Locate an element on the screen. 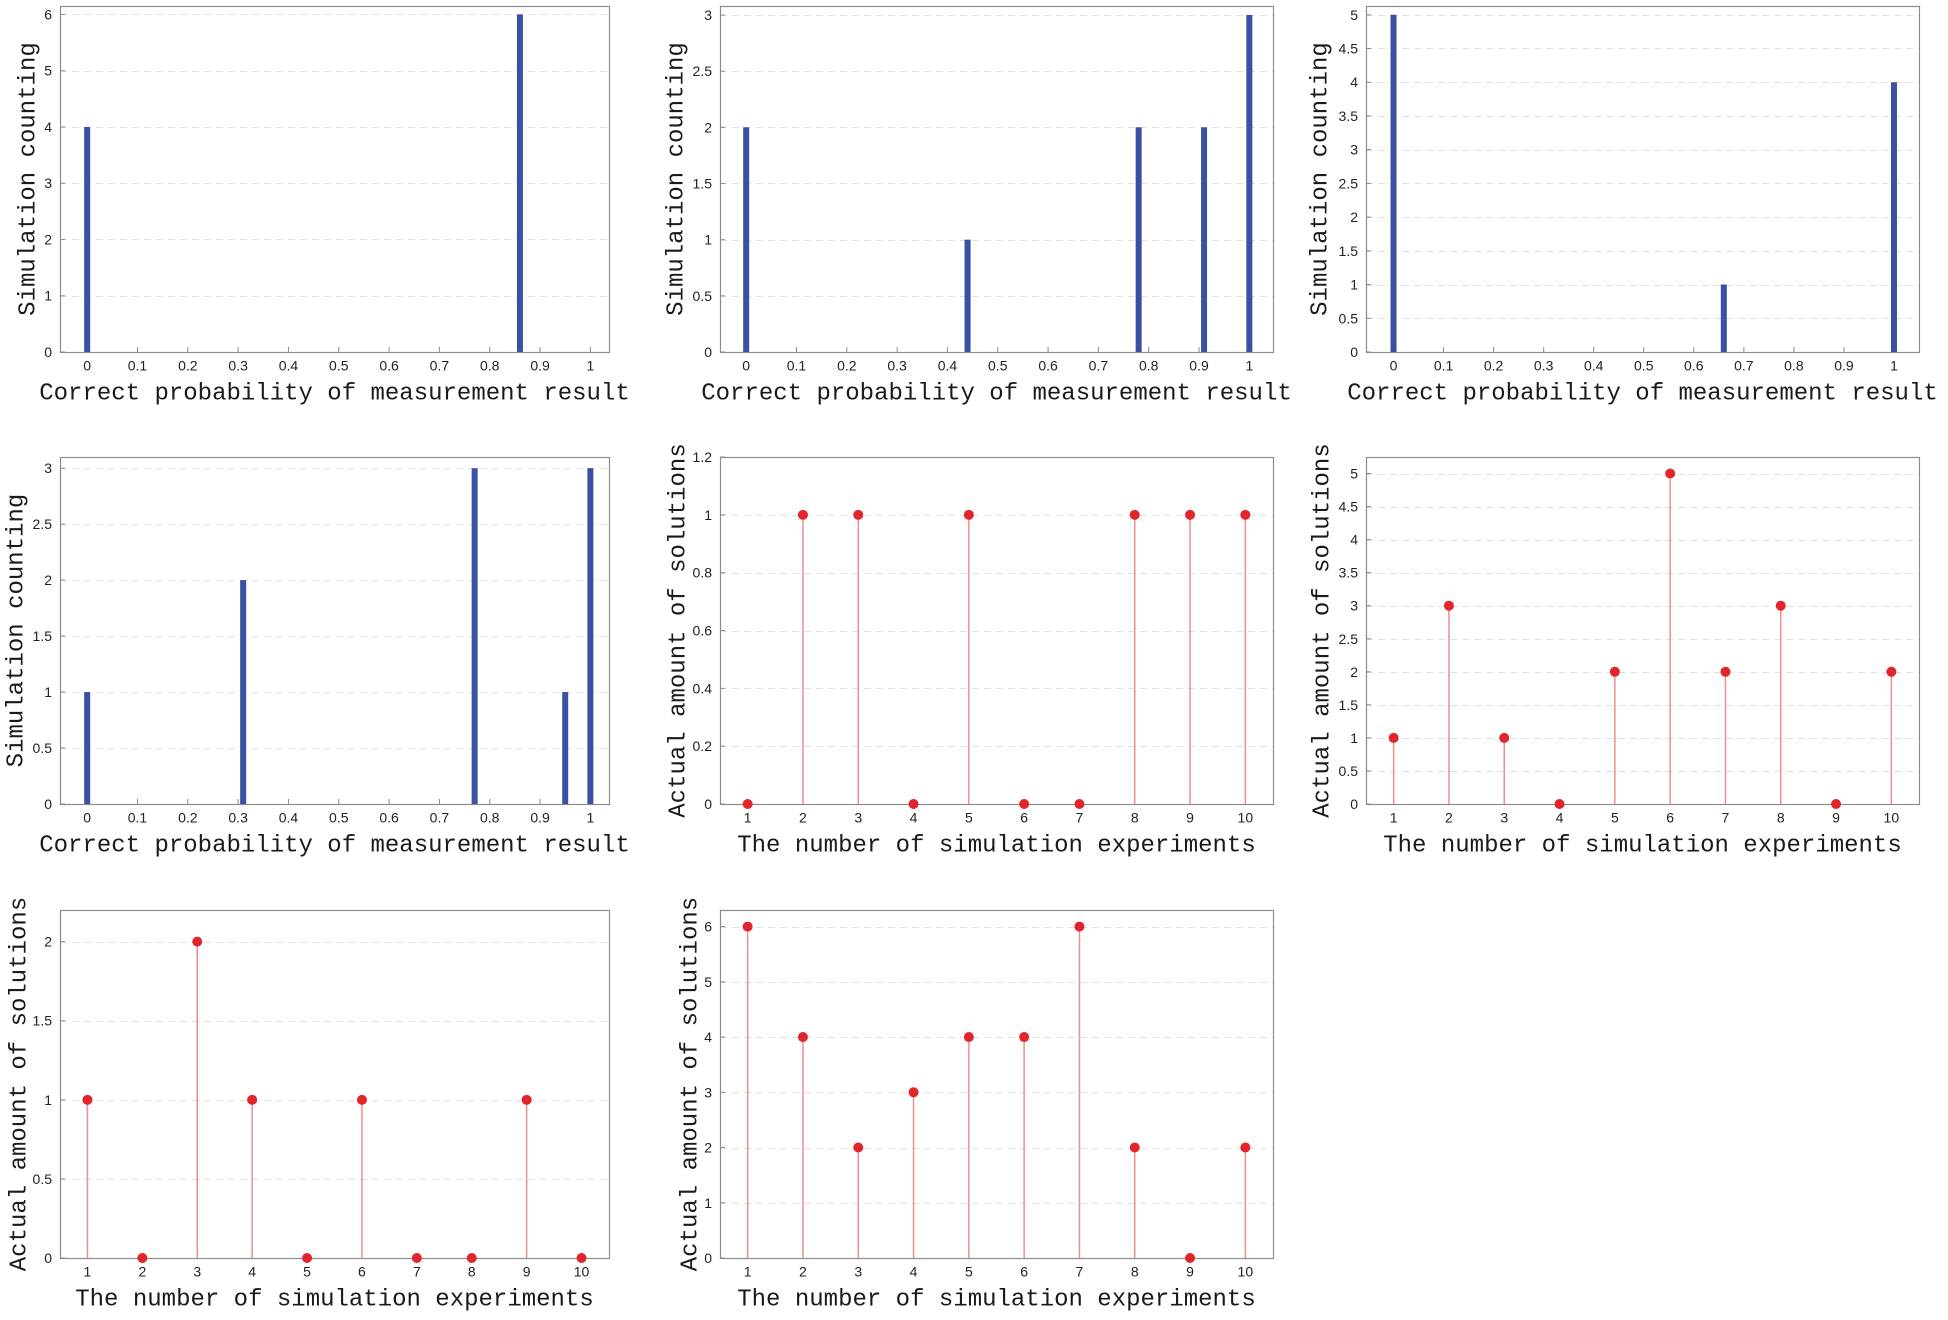 This screenshot has width=1948, height=1320. y-tick-label: 6 is located at coordinates (48, 14).